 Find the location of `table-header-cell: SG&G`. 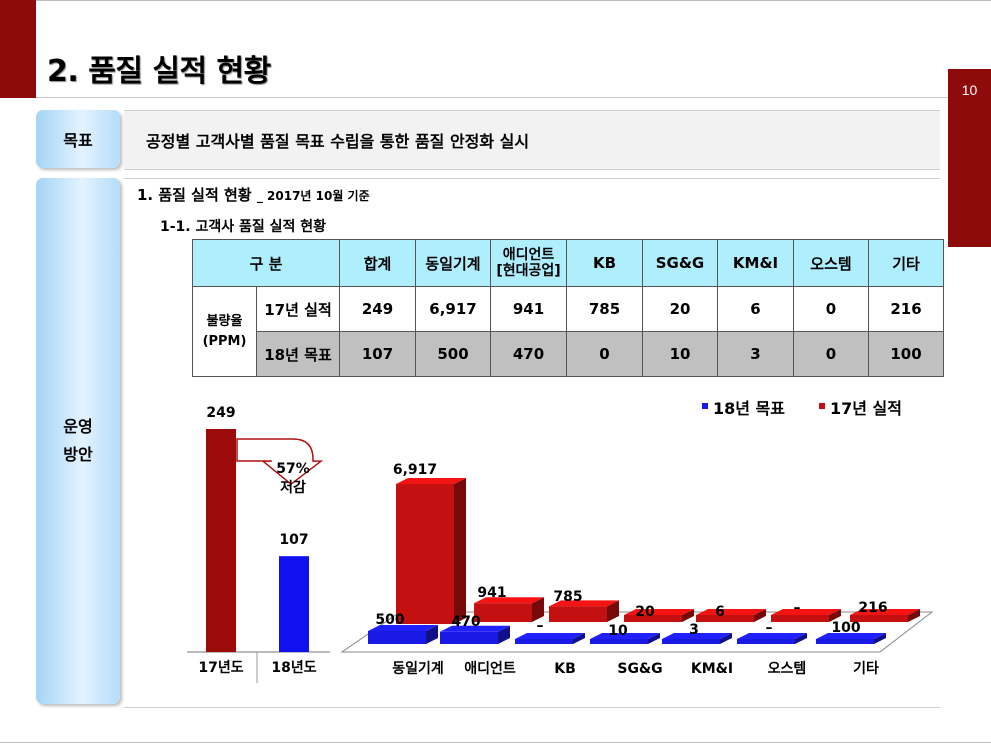

table-header-cell: SG&G is located at coordinates (680, 263).